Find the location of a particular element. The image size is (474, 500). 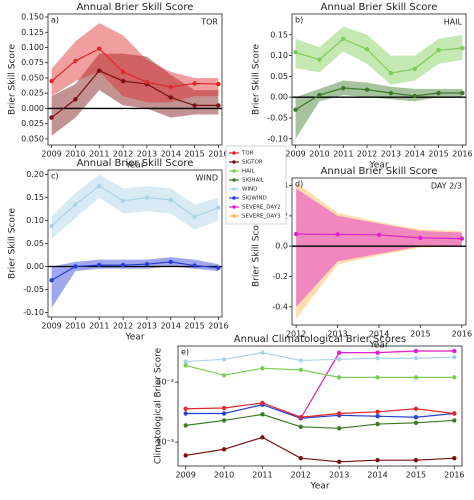

y-tick-label: 0.00 is located at coordinates (35, 266).